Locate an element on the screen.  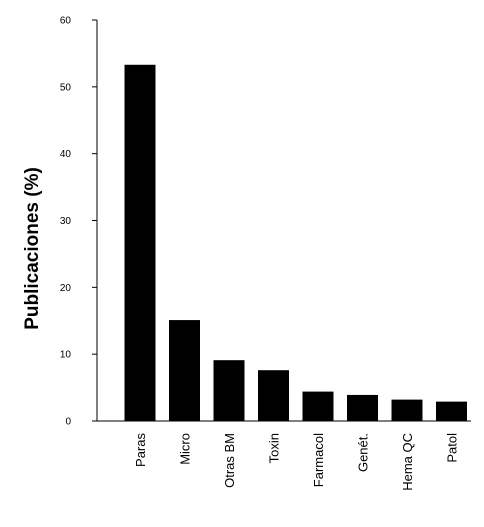
y-tick-label: 20 is located at coordinates (66, 288).